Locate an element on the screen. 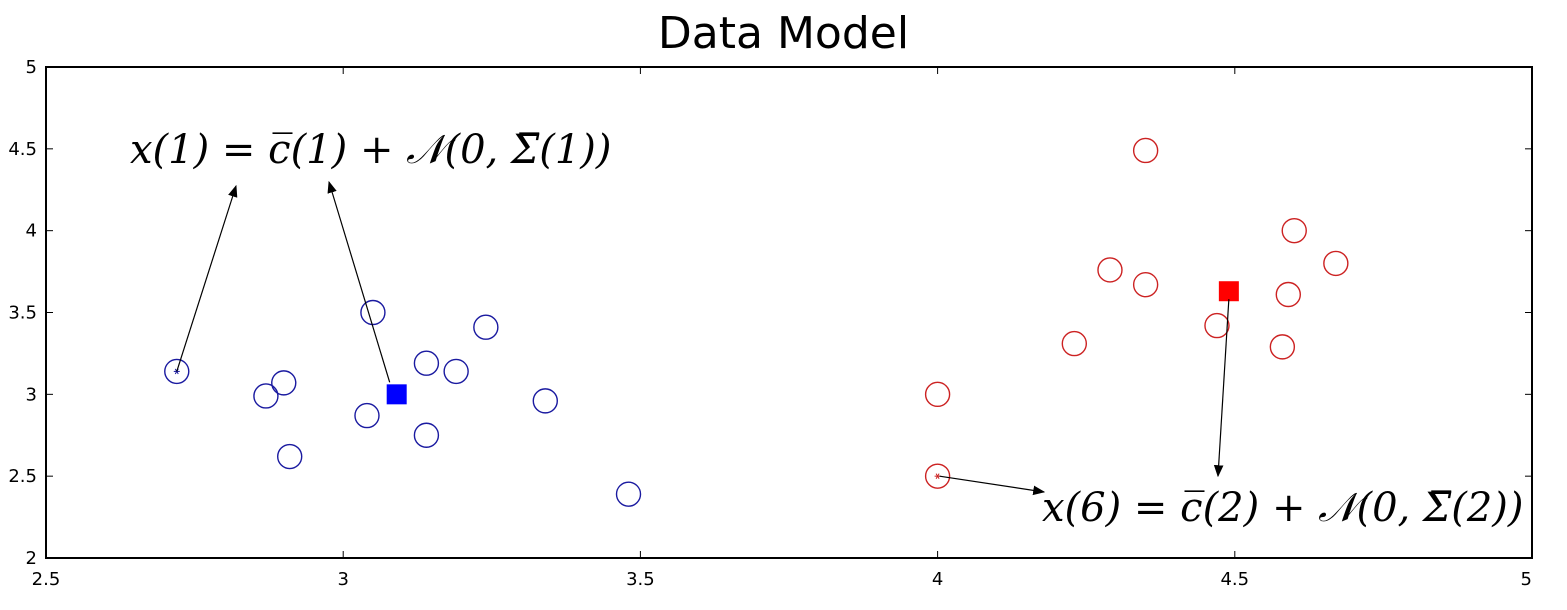 This screenshot has width=1567, height=610. y-tick-label: 2.5 is located at coordinates (22, 476).